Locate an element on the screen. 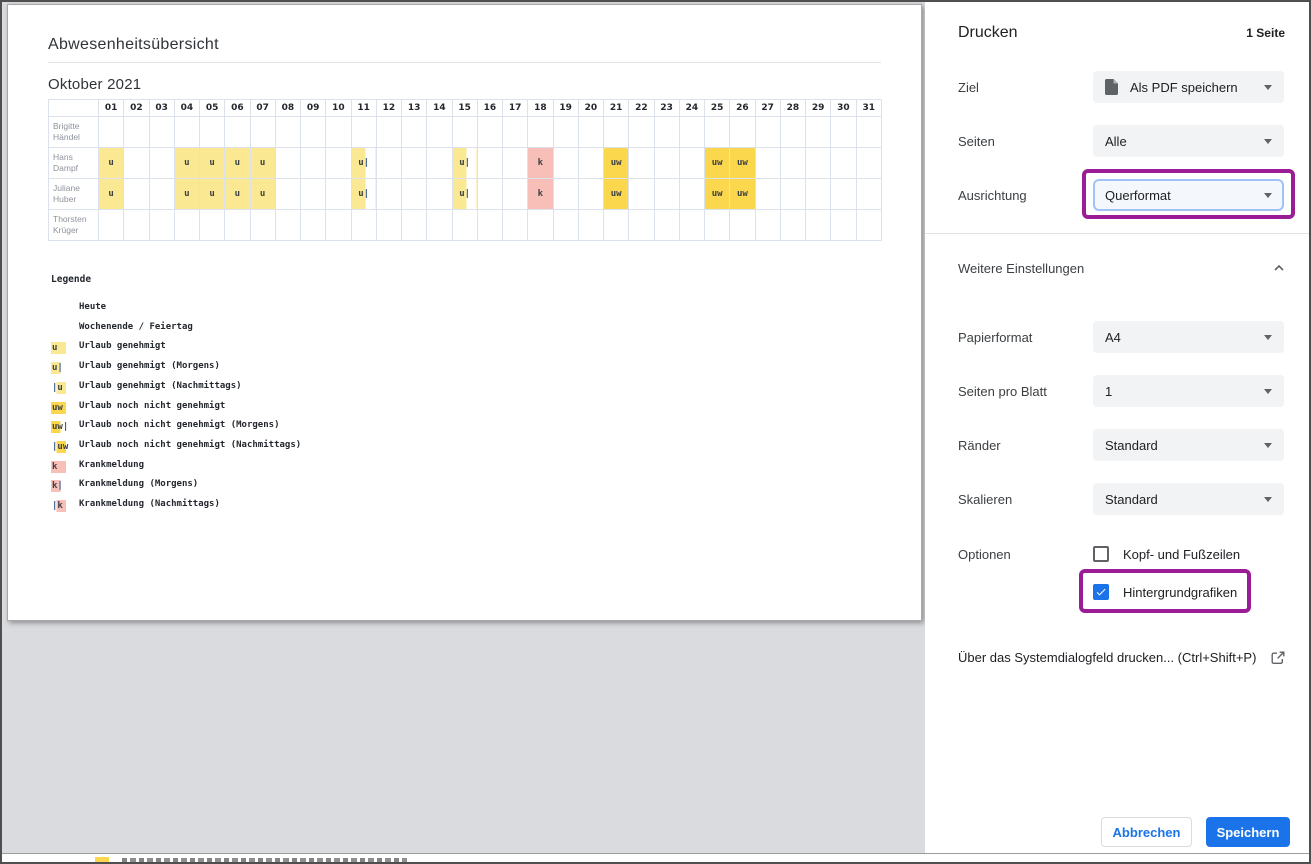 This screenshot has width=1311, height=864. pages-label: Seiten is located at coordinates (976, 141).